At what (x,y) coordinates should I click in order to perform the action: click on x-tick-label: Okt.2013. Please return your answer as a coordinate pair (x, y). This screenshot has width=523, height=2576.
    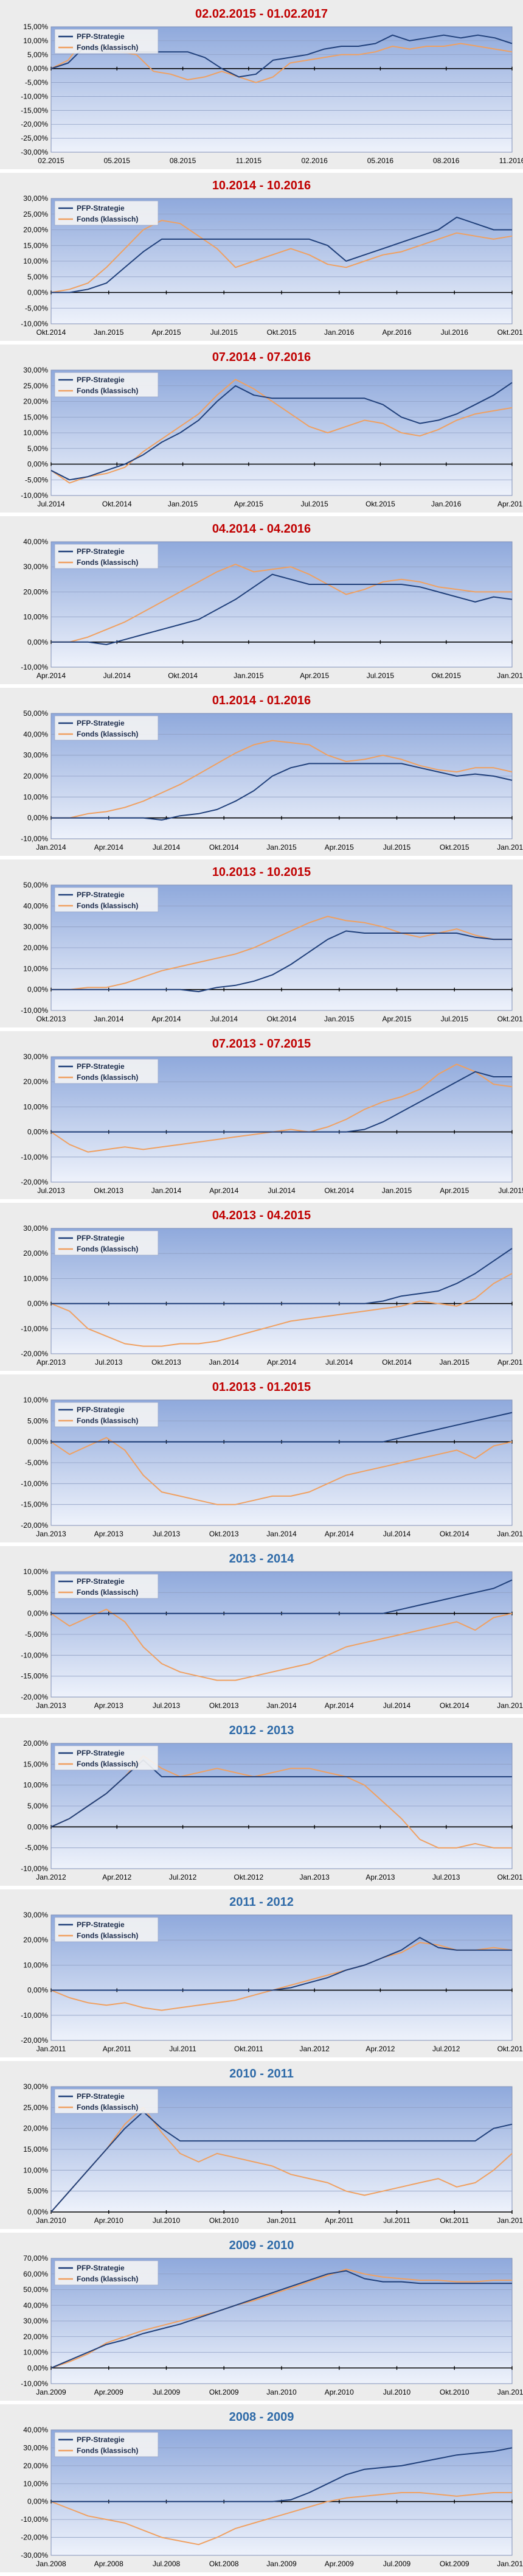
    Looking at the image, I should click on (224, 1534).